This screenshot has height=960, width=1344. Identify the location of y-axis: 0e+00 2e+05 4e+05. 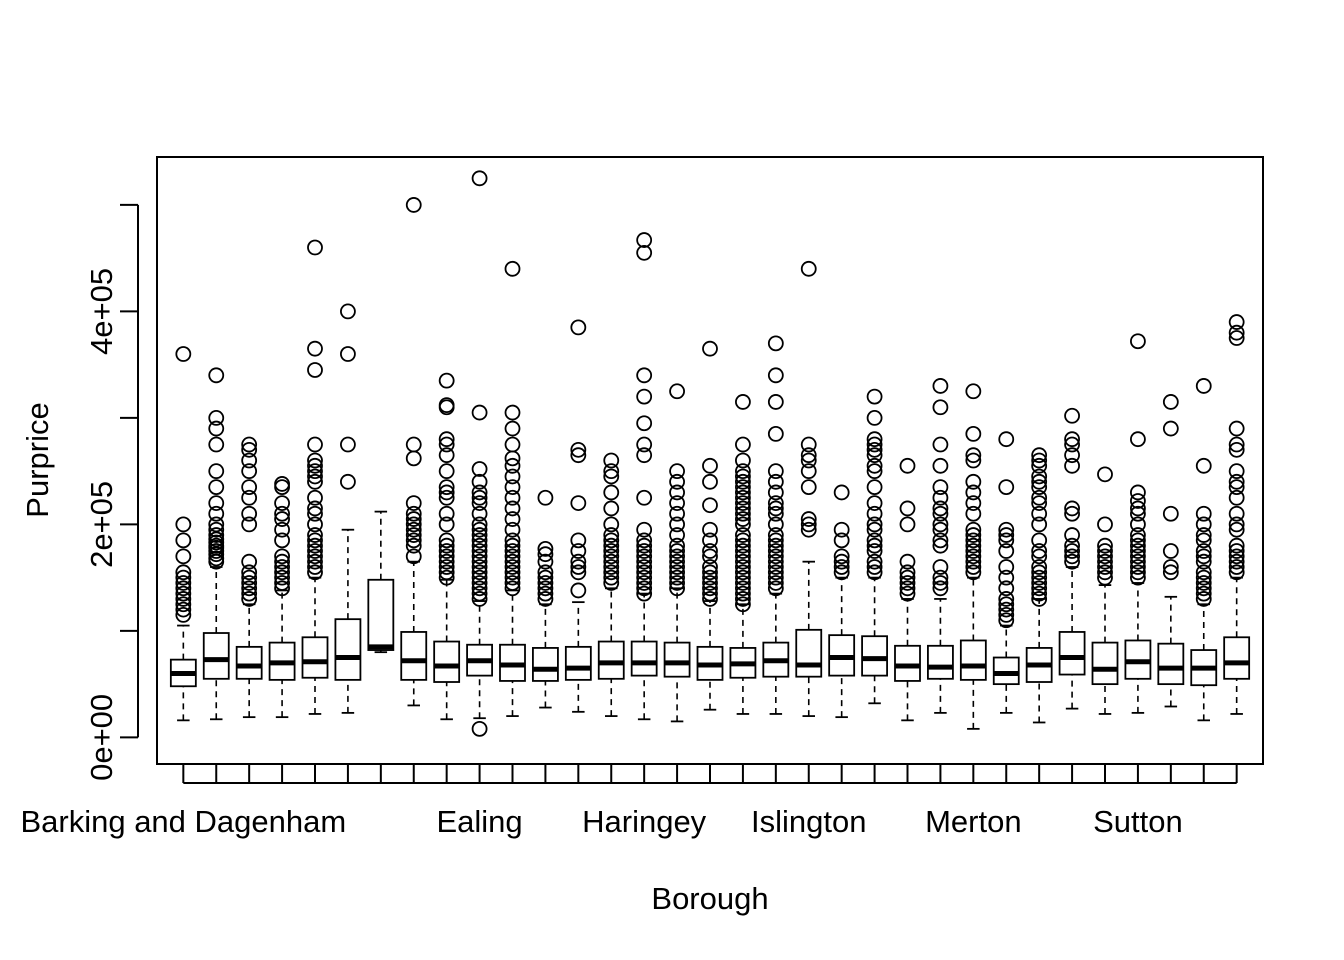
(111, 492).